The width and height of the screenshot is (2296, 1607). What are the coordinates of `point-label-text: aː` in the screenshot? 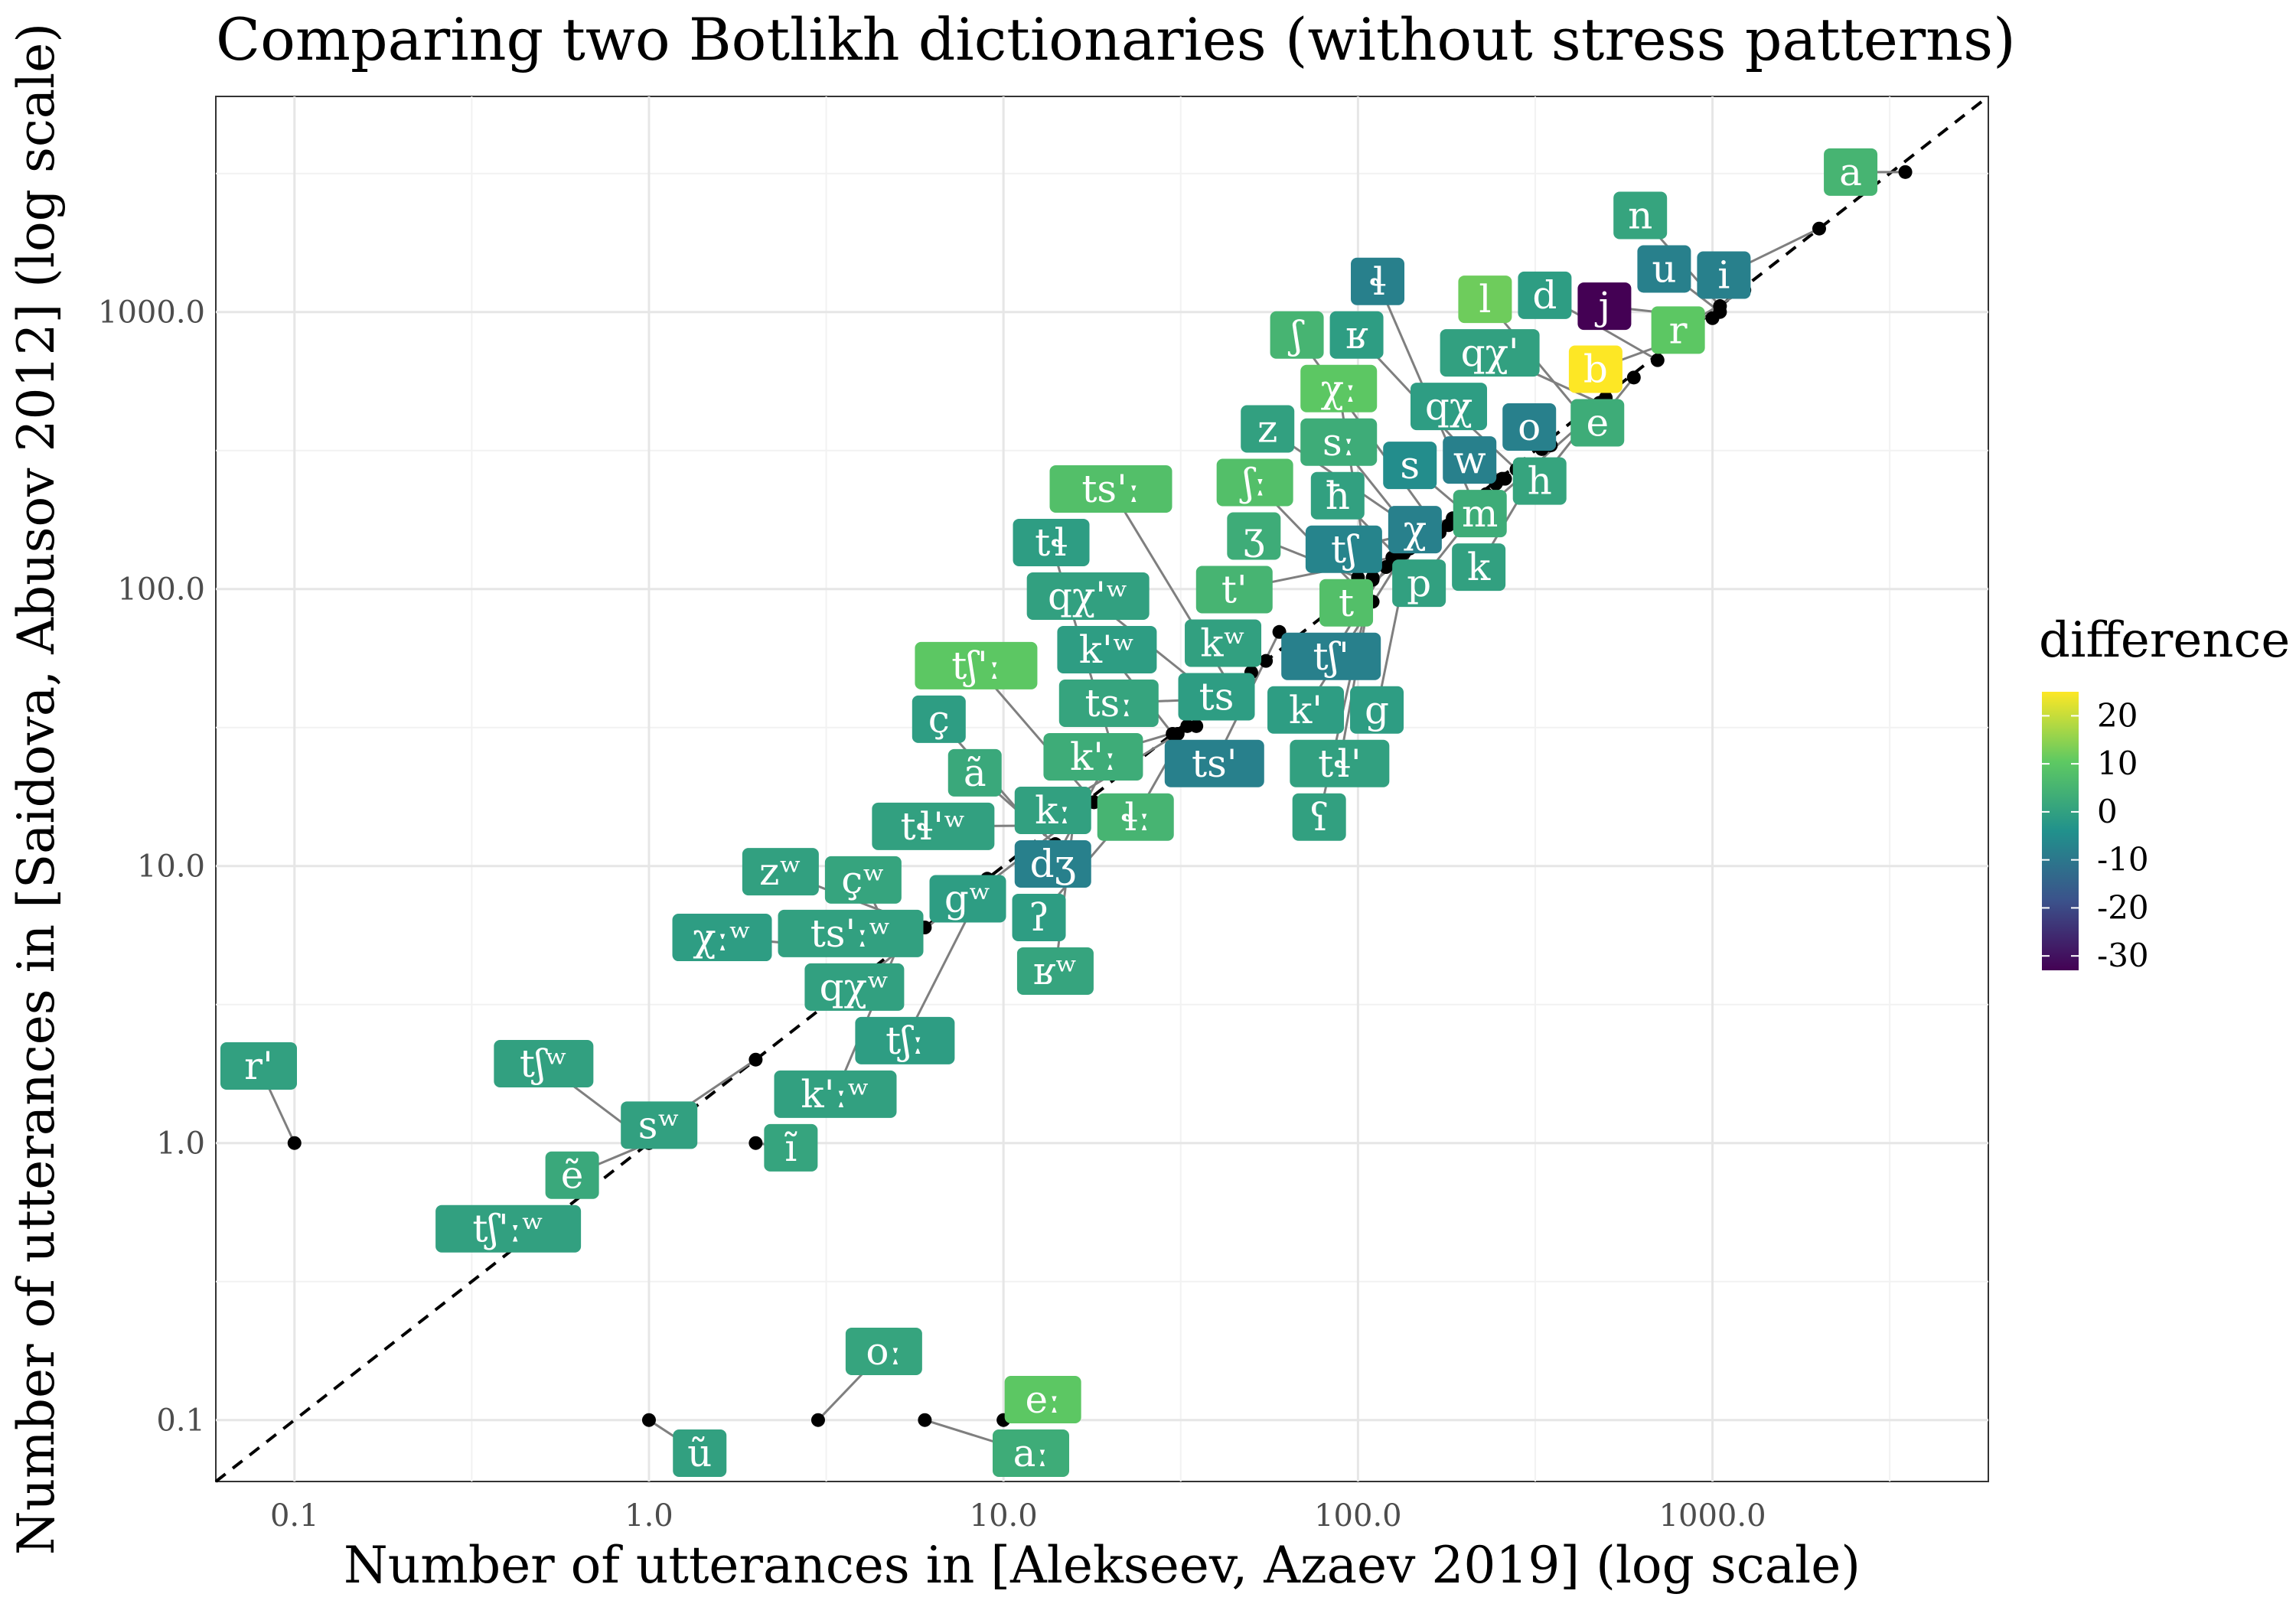 It's located at (1031, 1453).